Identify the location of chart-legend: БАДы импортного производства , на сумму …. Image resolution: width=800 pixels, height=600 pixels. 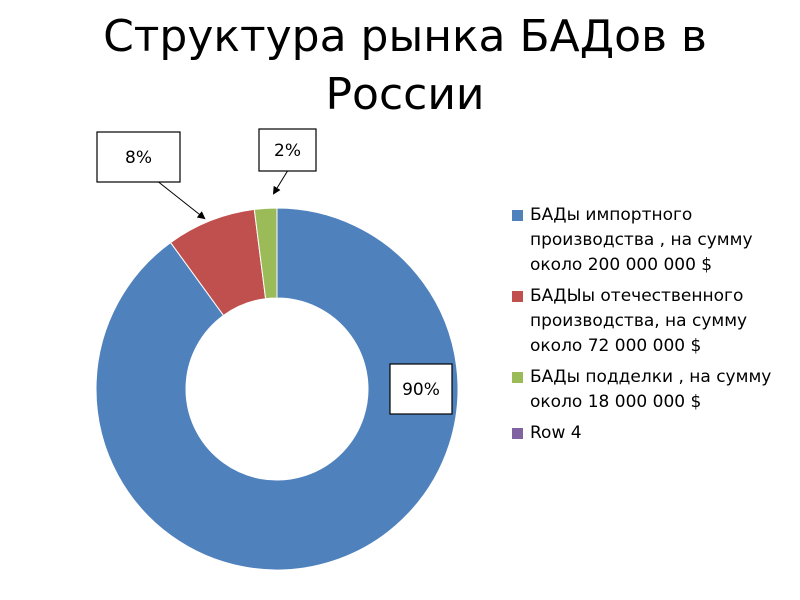
(650, 327).